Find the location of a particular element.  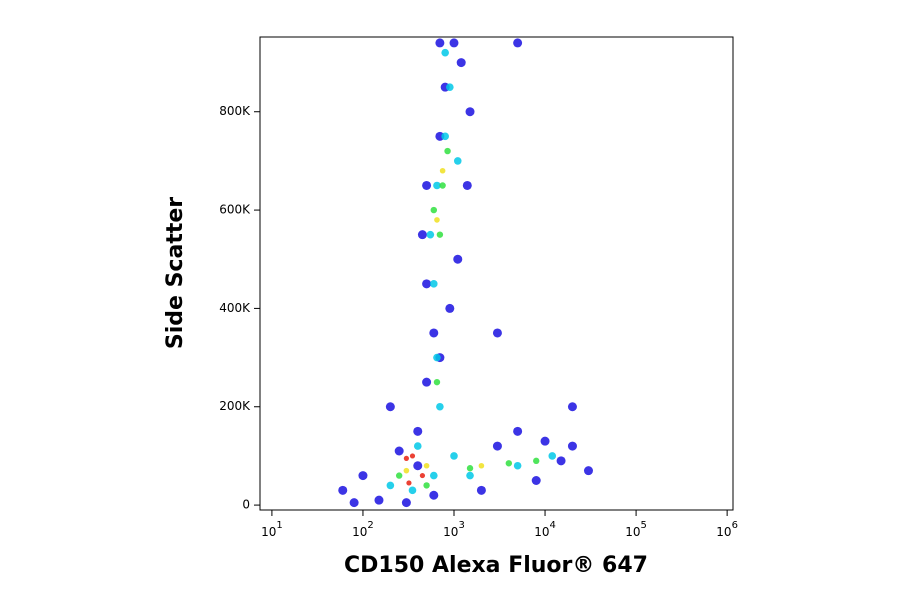

x-tick-label: 10³ is located at coordinates (454, 529).